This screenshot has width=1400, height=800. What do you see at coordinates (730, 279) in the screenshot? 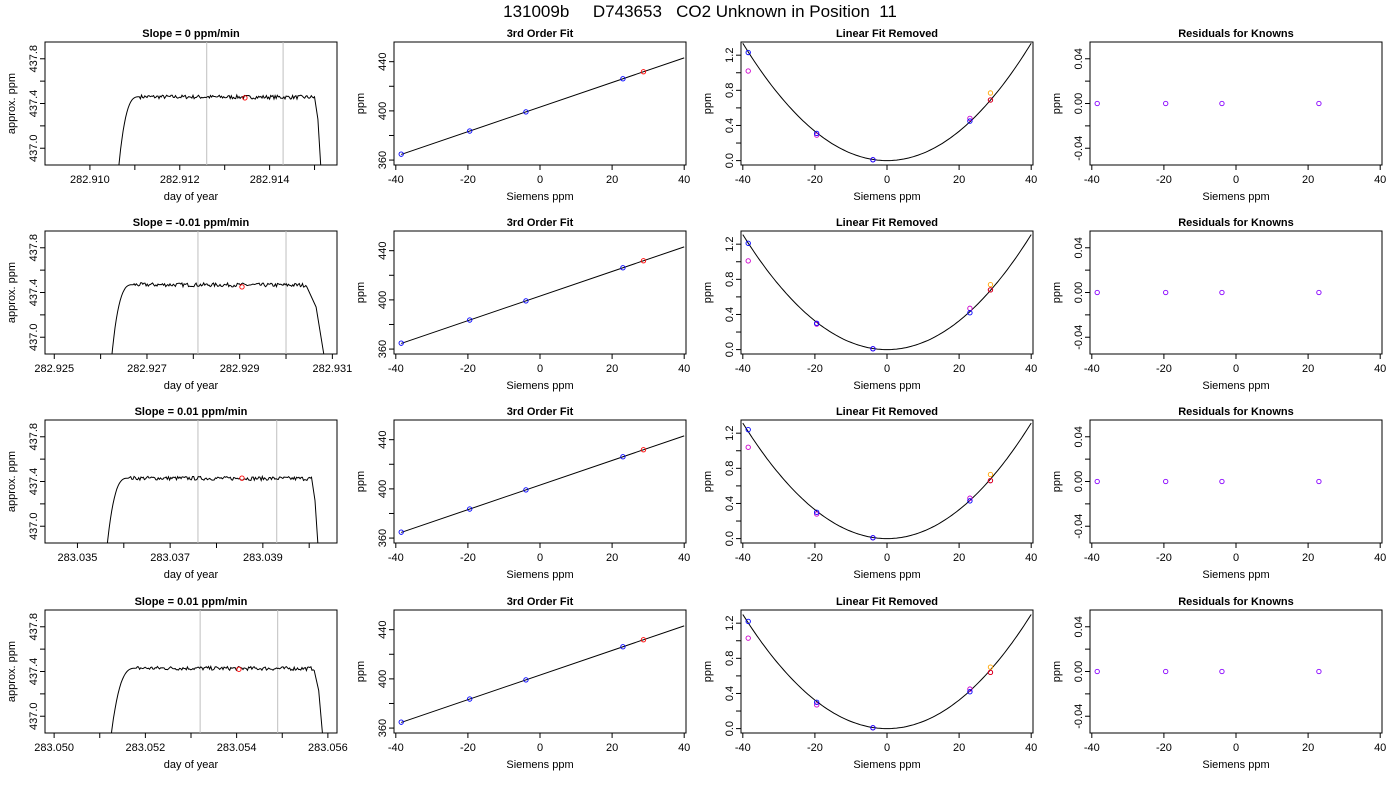
I see `y-tick-label: 0.8` at bounding box center [730, 279].